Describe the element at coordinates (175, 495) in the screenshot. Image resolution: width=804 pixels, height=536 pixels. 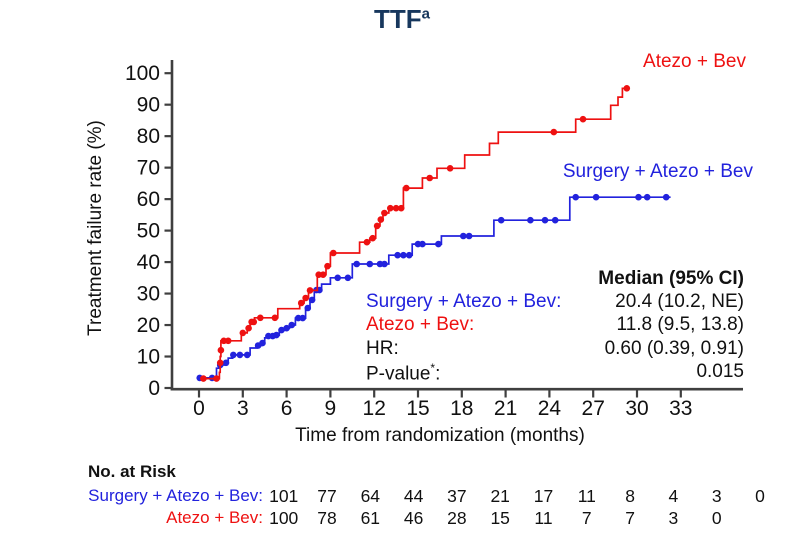
I see `risk-row-label: Surgery + Atezo + Bev:` at that location.